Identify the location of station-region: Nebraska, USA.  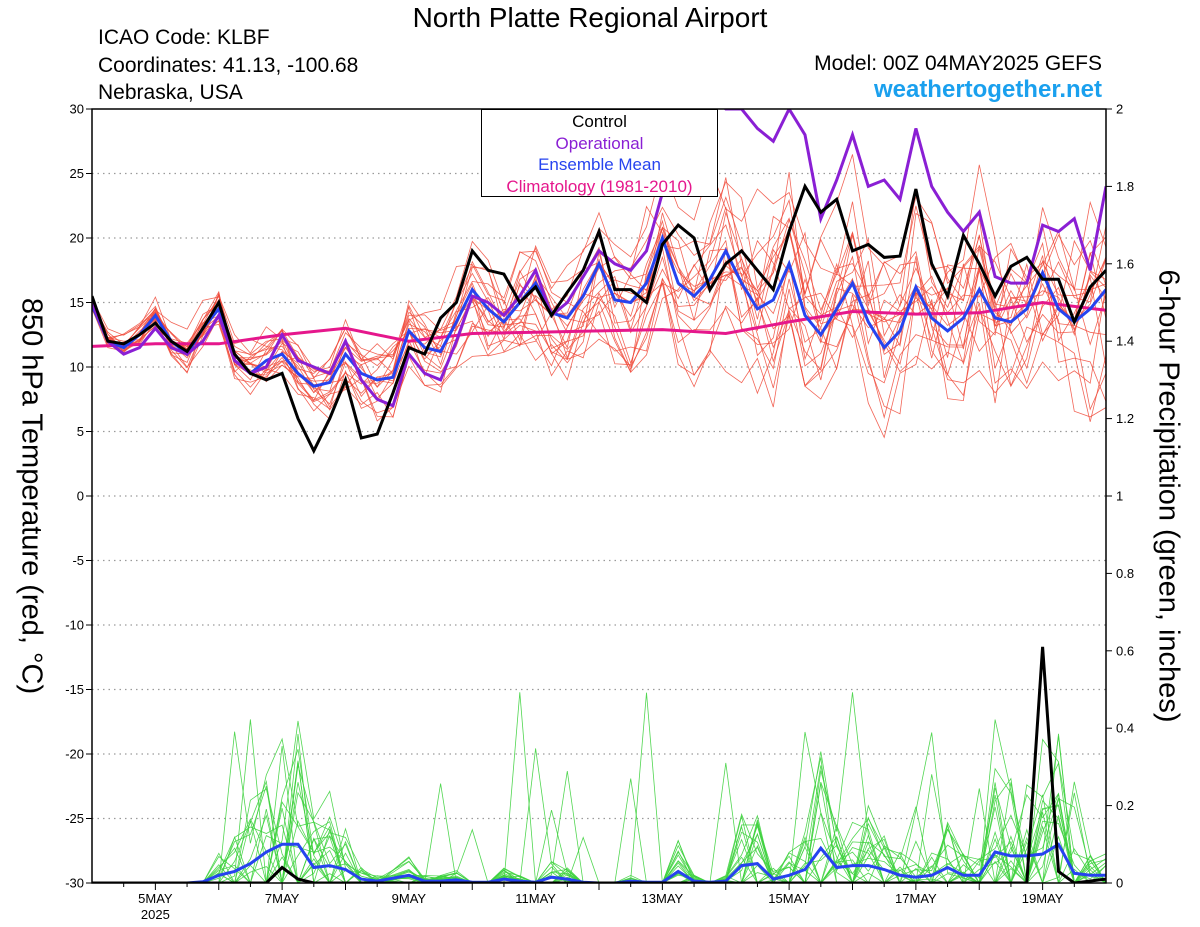
(170, 92).